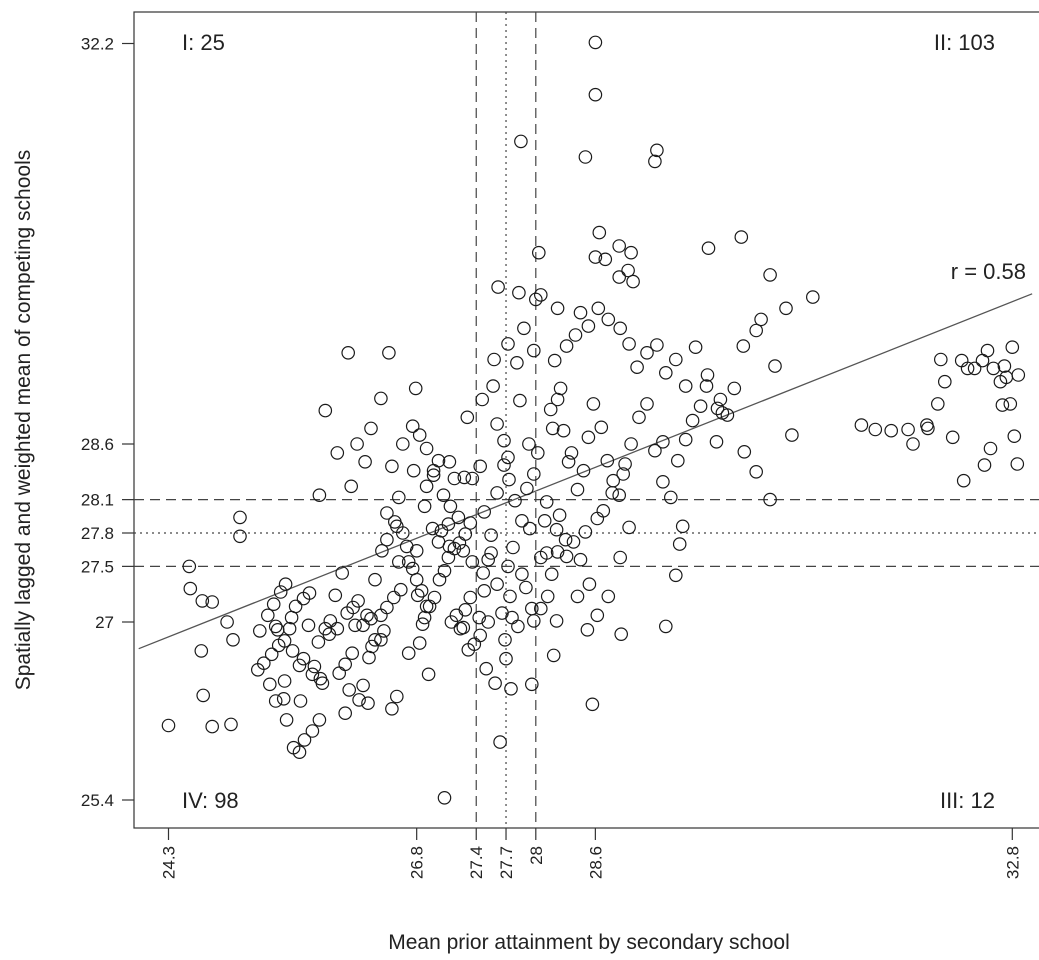  What do you see at coordinates (210, 800) in the screenshot?
I see `quadrant-label-IV: IV: 98` at bounding box center [210, 800].